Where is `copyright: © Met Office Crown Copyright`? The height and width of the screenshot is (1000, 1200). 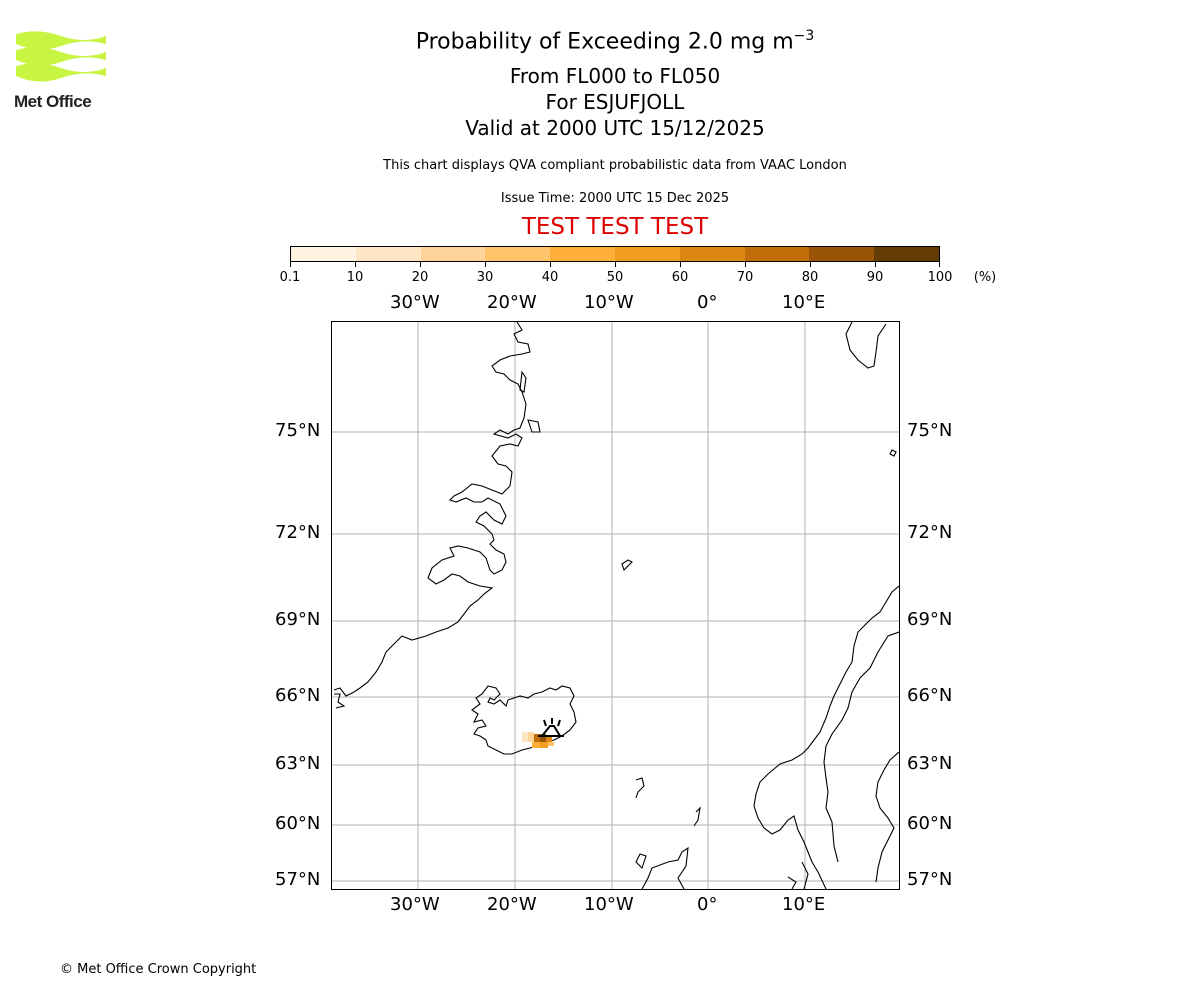 copyright: © Met Office Crown Copyright is located at coordinates (158, 969).